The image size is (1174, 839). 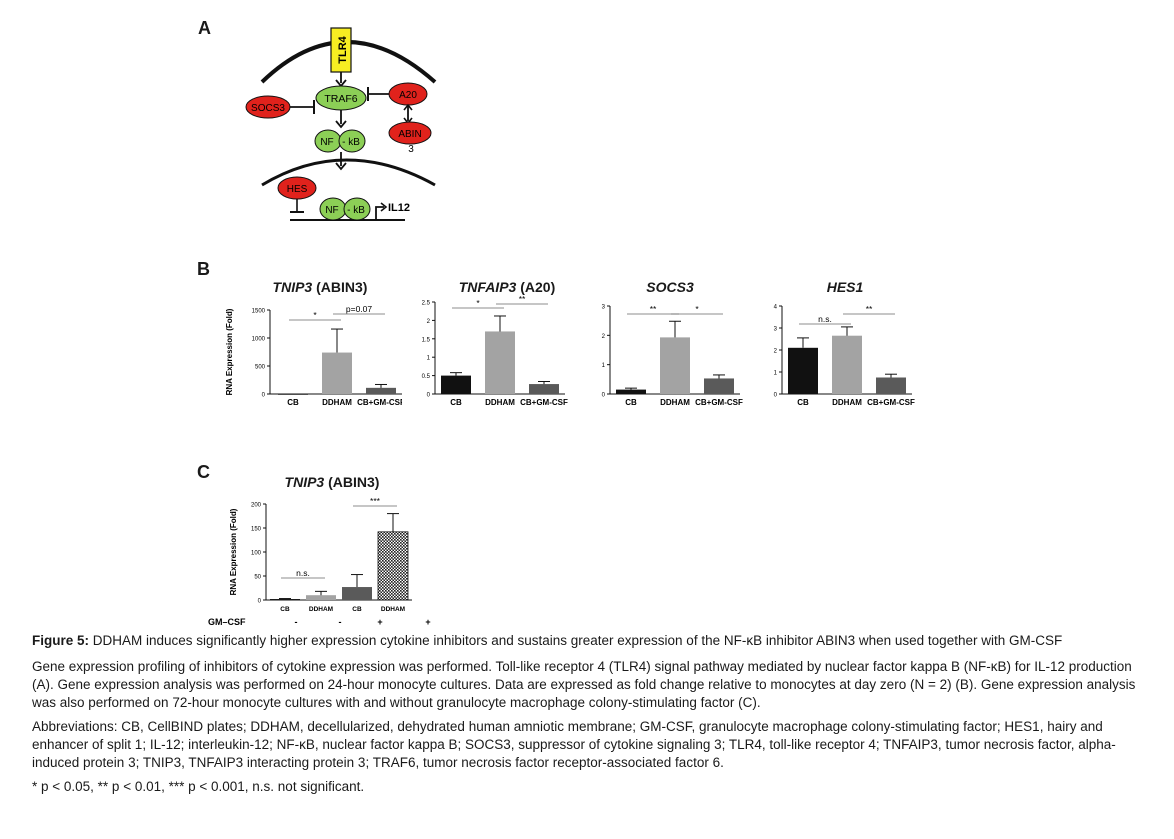 I want to click on bar-chart-tnfaip3: 00.511.522.5CB DDHAM CB+GM-CSF* **, so click(x=495, y=351).